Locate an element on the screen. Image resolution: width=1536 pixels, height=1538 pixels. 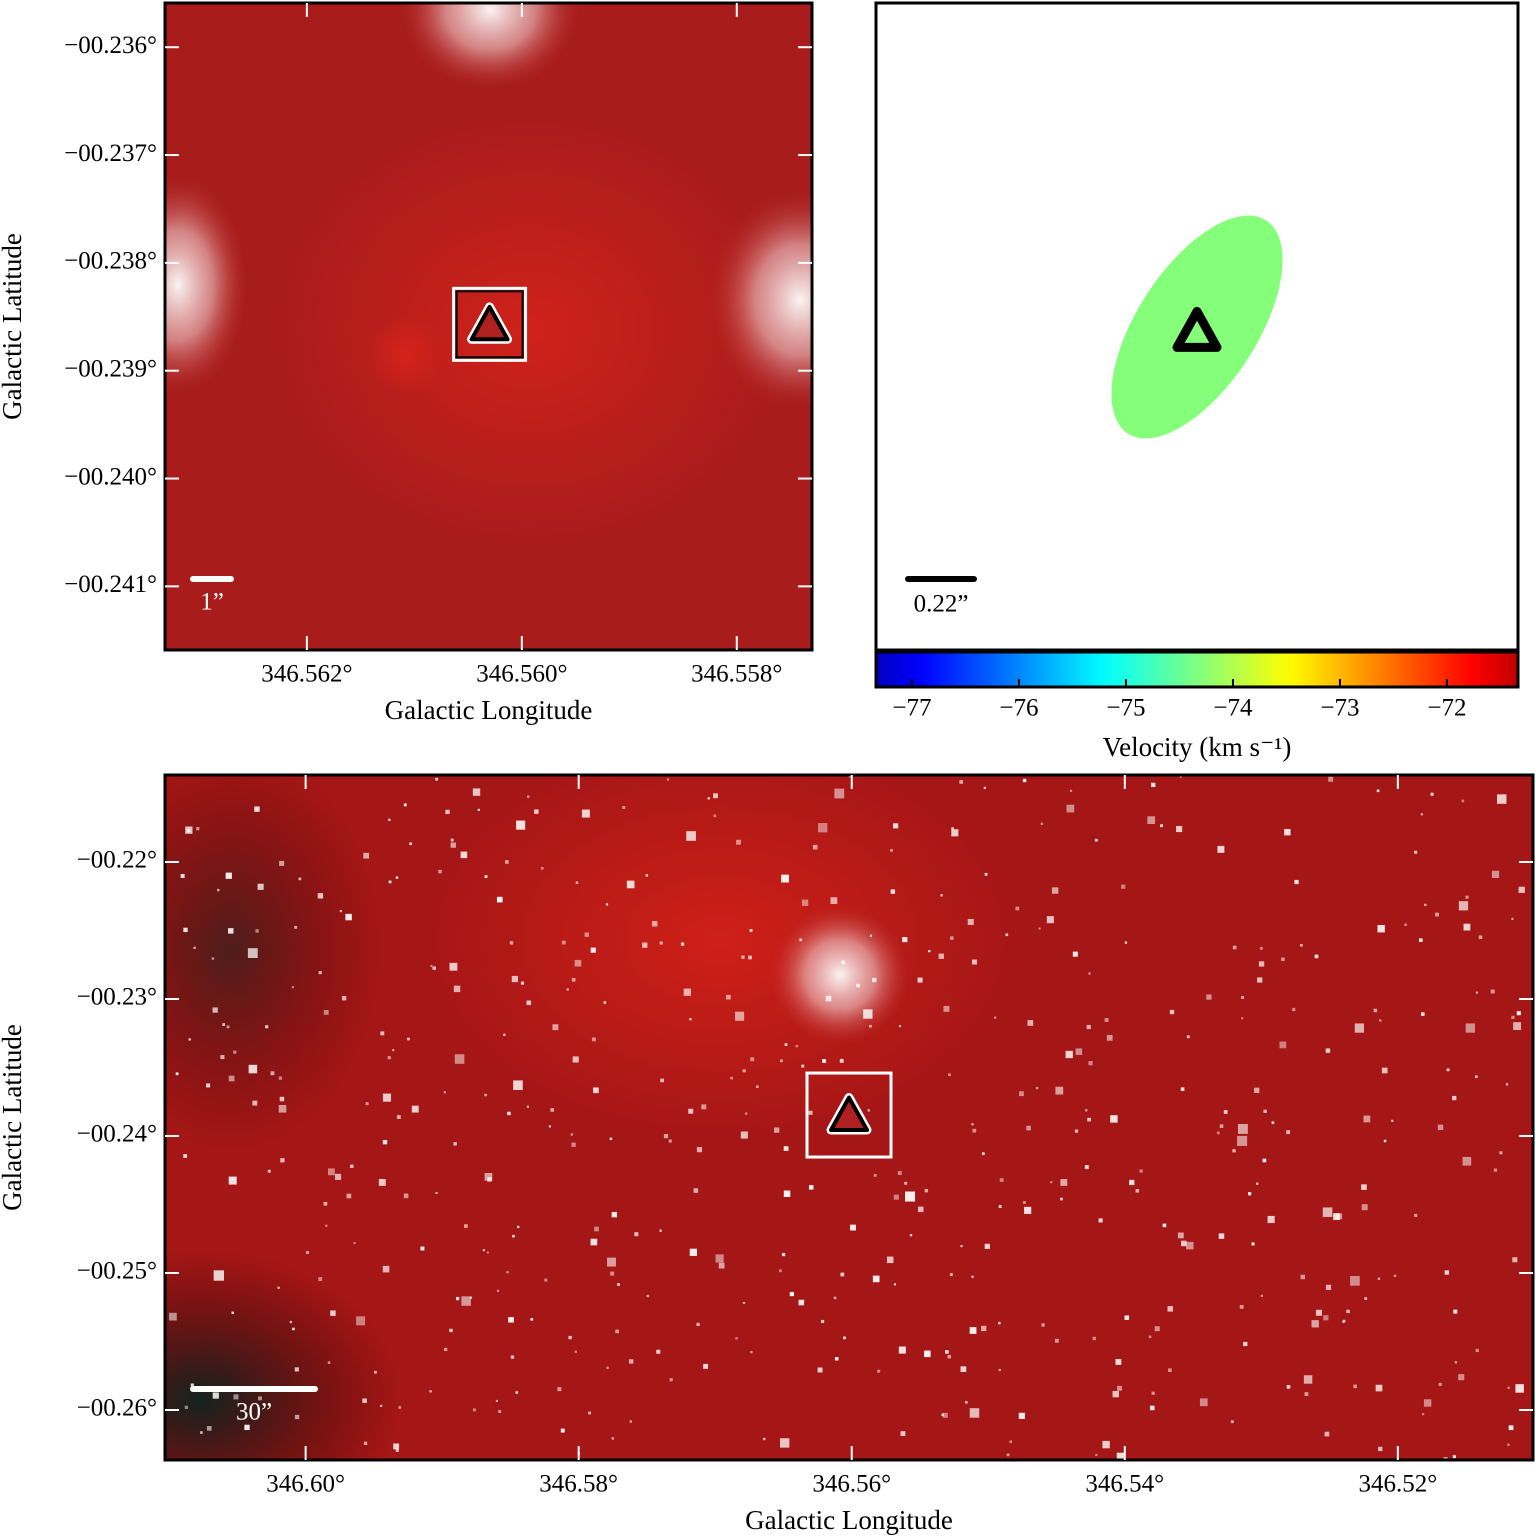
y-tick-label: −00.25° is located at coordinates (117, 1271).